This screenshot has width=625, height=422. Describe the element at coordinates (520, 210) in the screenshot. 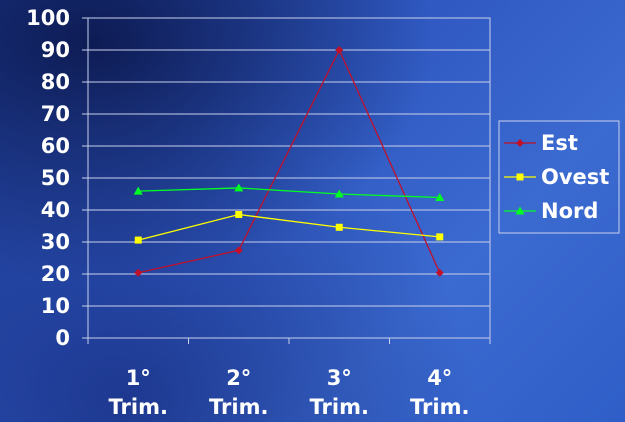

I see `legend-marker-nord` at that location.